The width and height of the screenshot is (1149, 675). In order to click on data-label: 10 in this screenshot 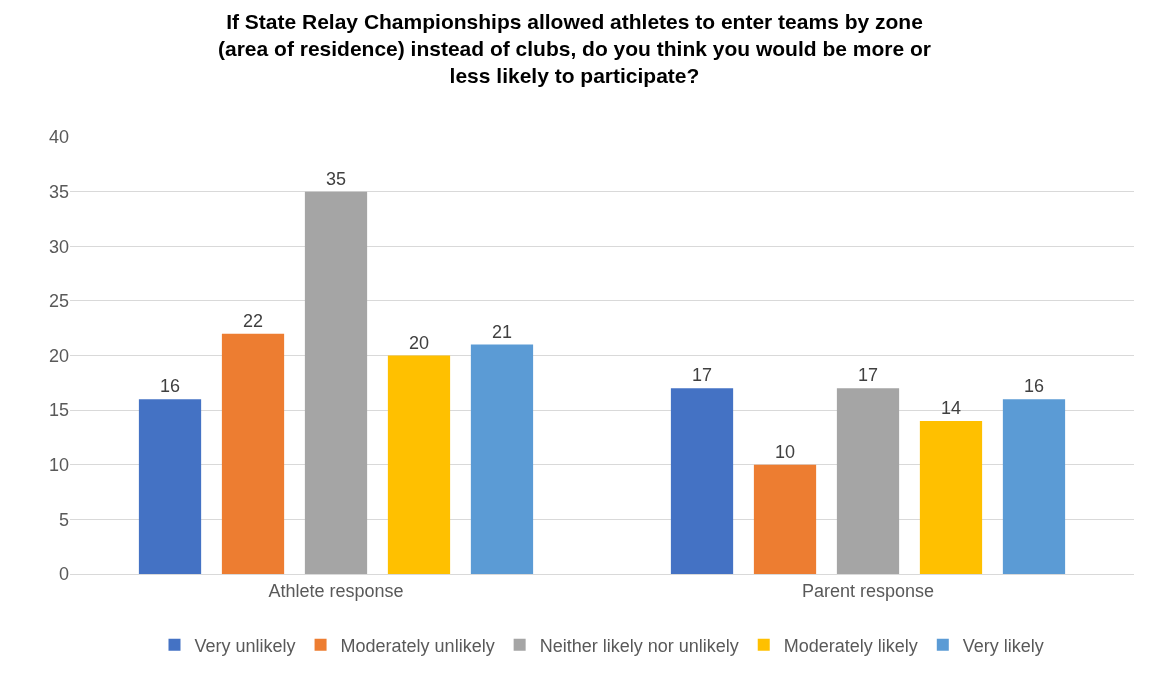, I will do `click(785, 451)`.